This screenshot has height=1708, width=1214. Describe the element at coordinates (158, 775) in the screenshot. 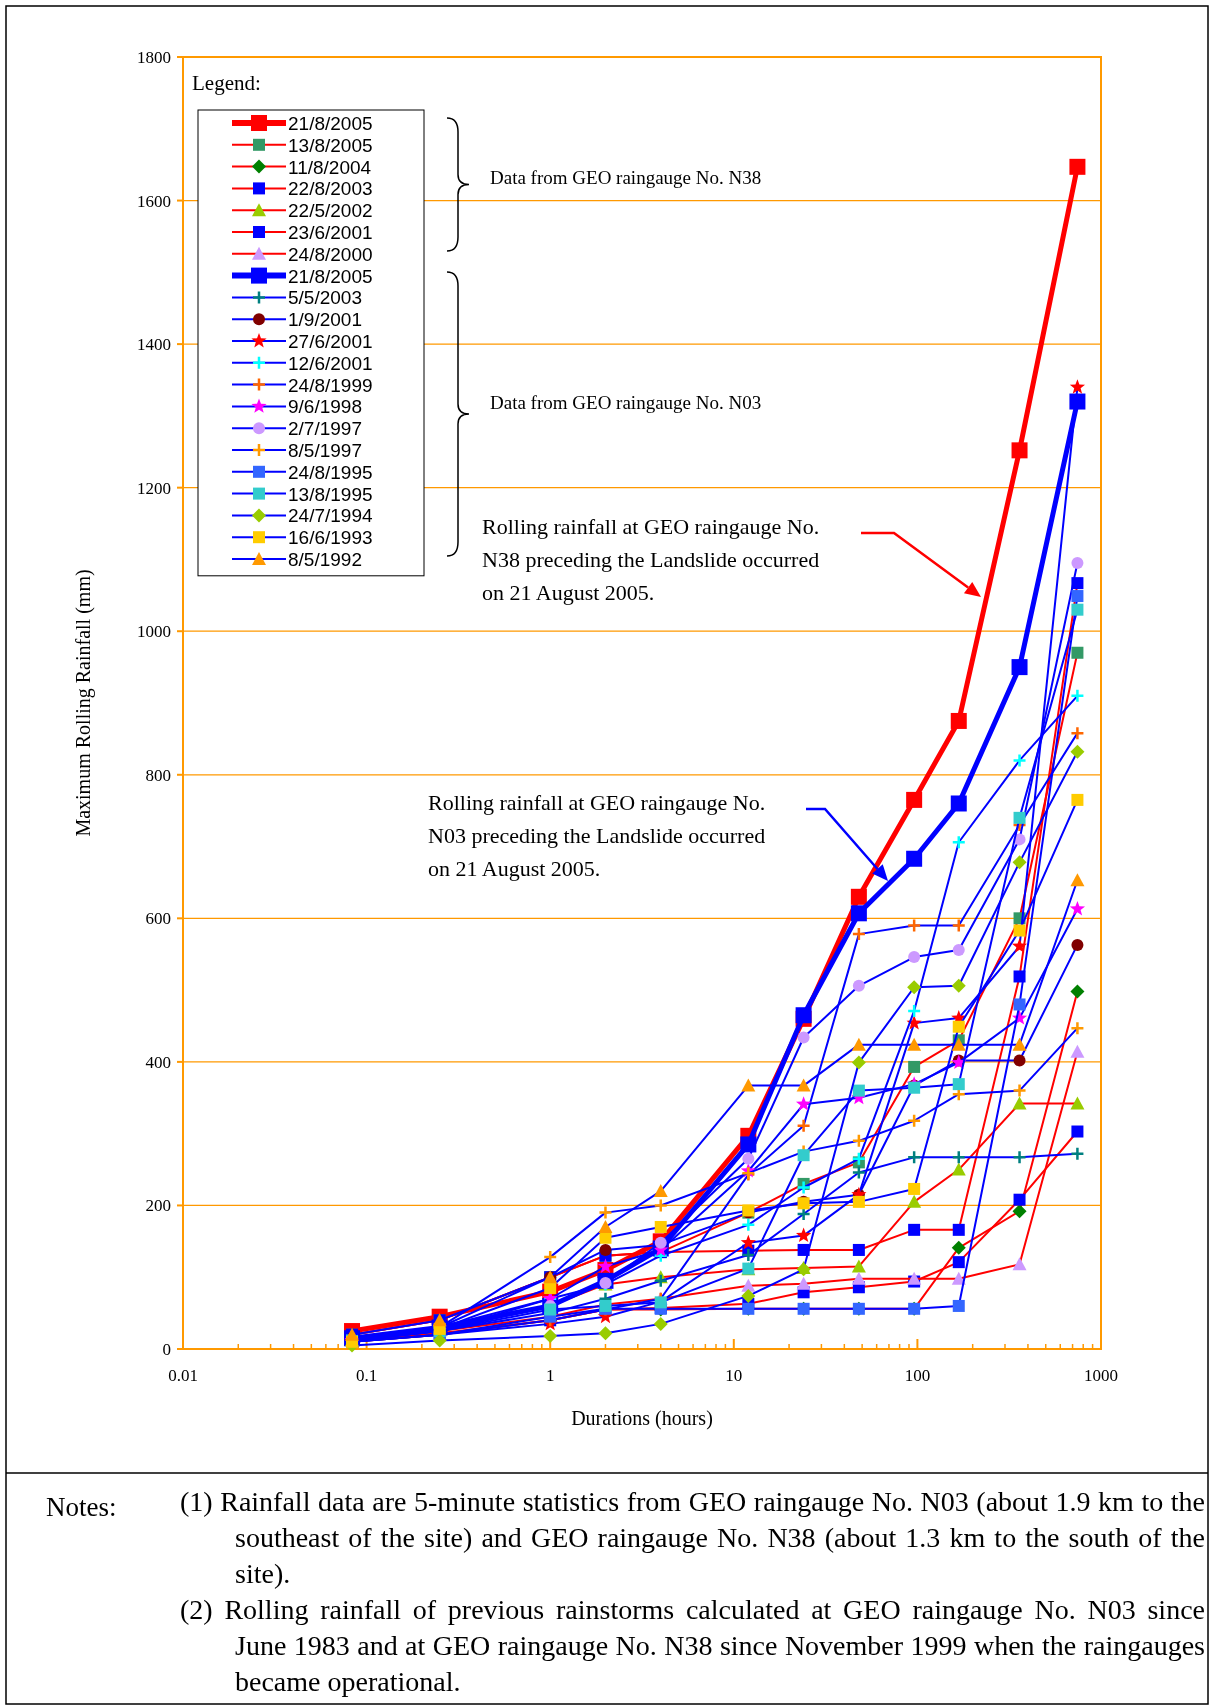

I see `y-tick-label: 800` at that location.